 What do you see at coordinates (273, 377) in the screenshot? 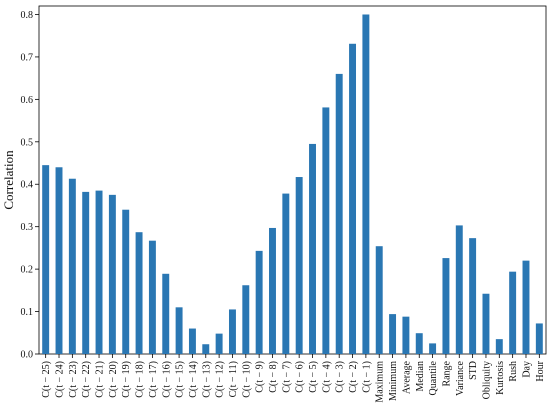
I see `x-tick-label: C(t − 8)` at bounding box center [273, 377].